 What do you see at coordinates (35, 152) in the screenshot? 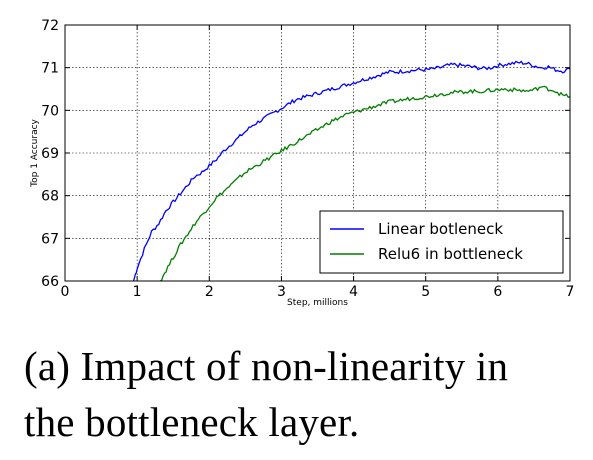
I see `y-axis-label: Top 1 Accuracy` at bounding box center [35, 152].